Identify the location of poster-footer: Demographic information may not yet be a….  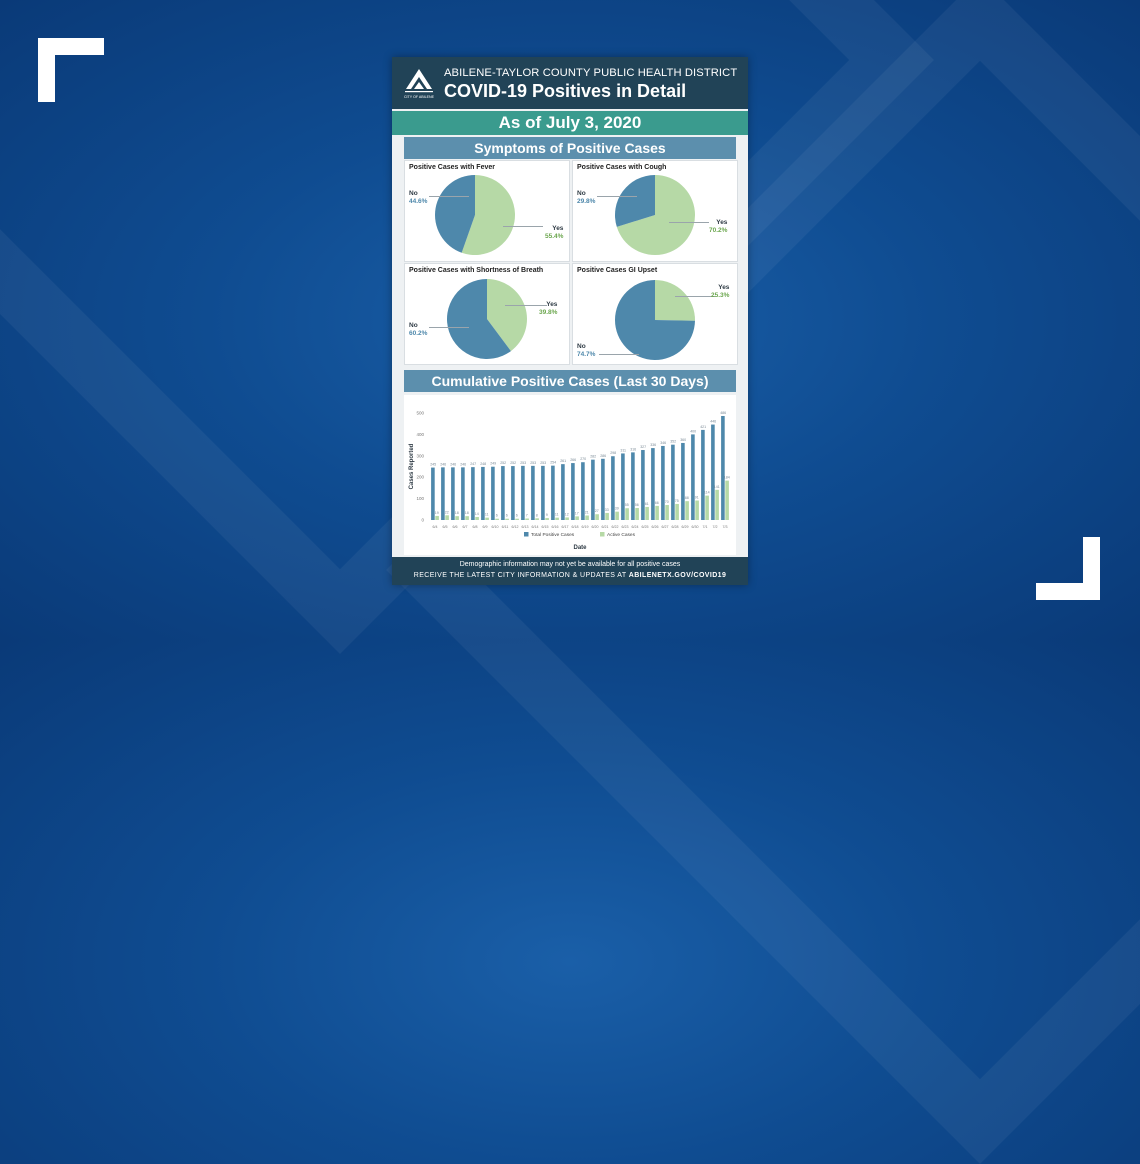
(570, 571).